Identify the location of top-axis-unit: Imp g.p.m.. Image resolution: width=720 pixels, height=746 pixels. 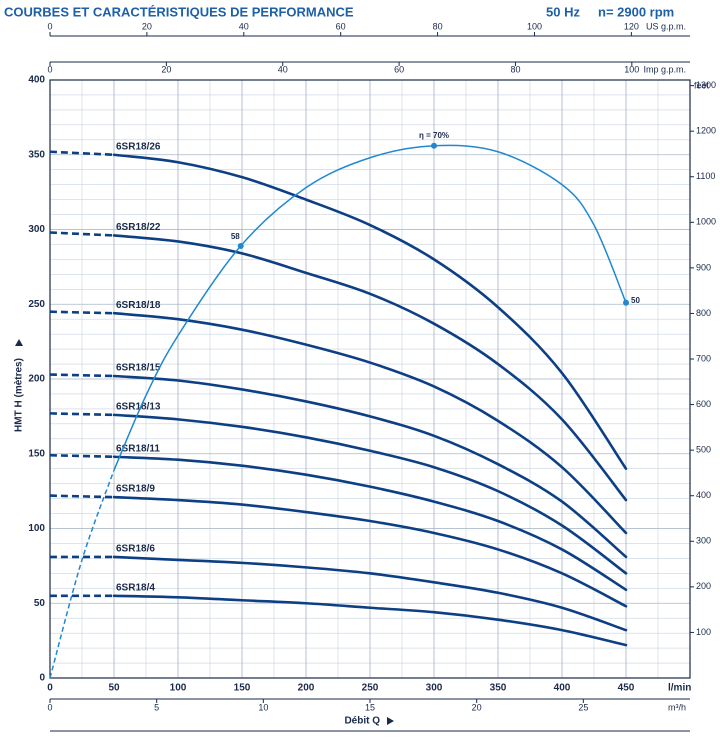
(664, 69).